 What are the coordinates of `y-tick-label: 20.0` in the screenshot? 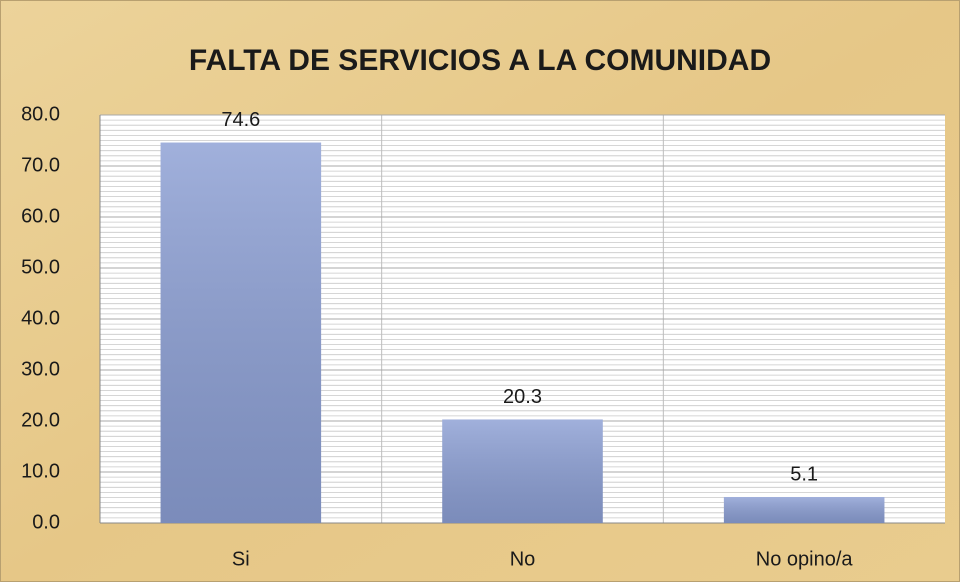 It's located at (40, 420).